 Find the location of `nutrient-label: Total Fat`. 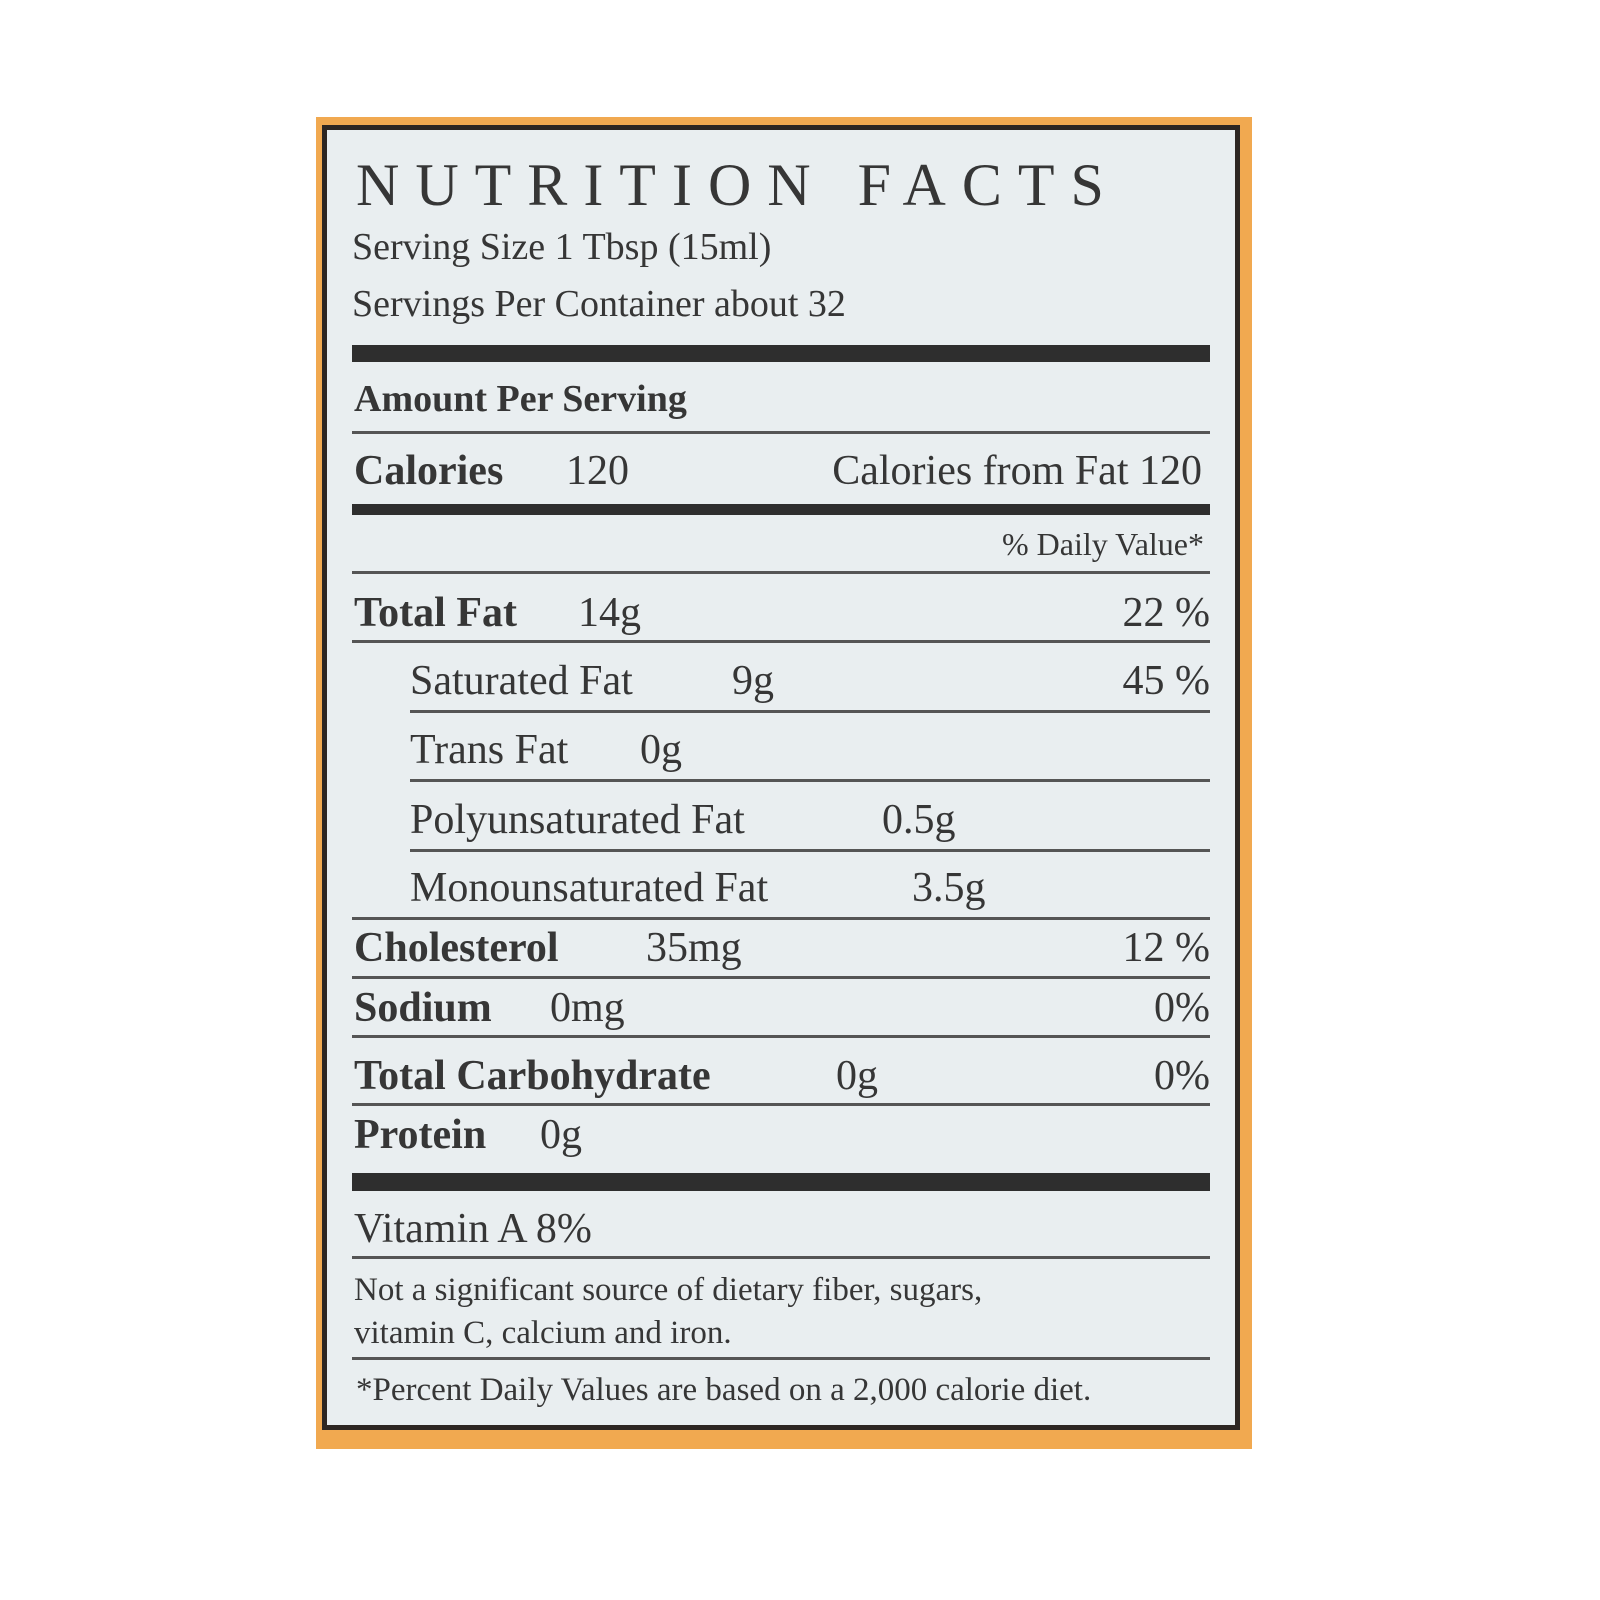

nutrient-label: Total Fat is located at coordinates (435, 613).